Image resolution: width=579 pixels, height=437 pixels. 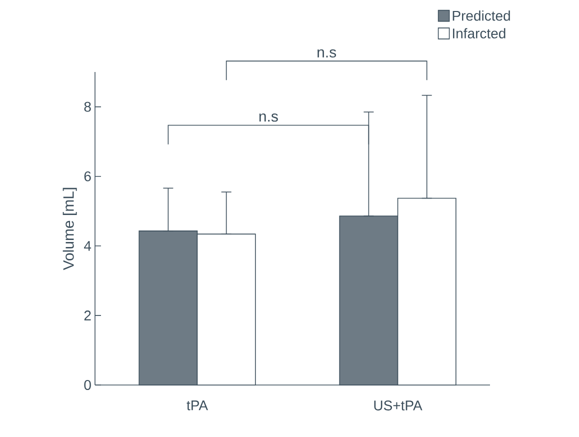 I want to click on text: n.s, so click(x=327, y=53).